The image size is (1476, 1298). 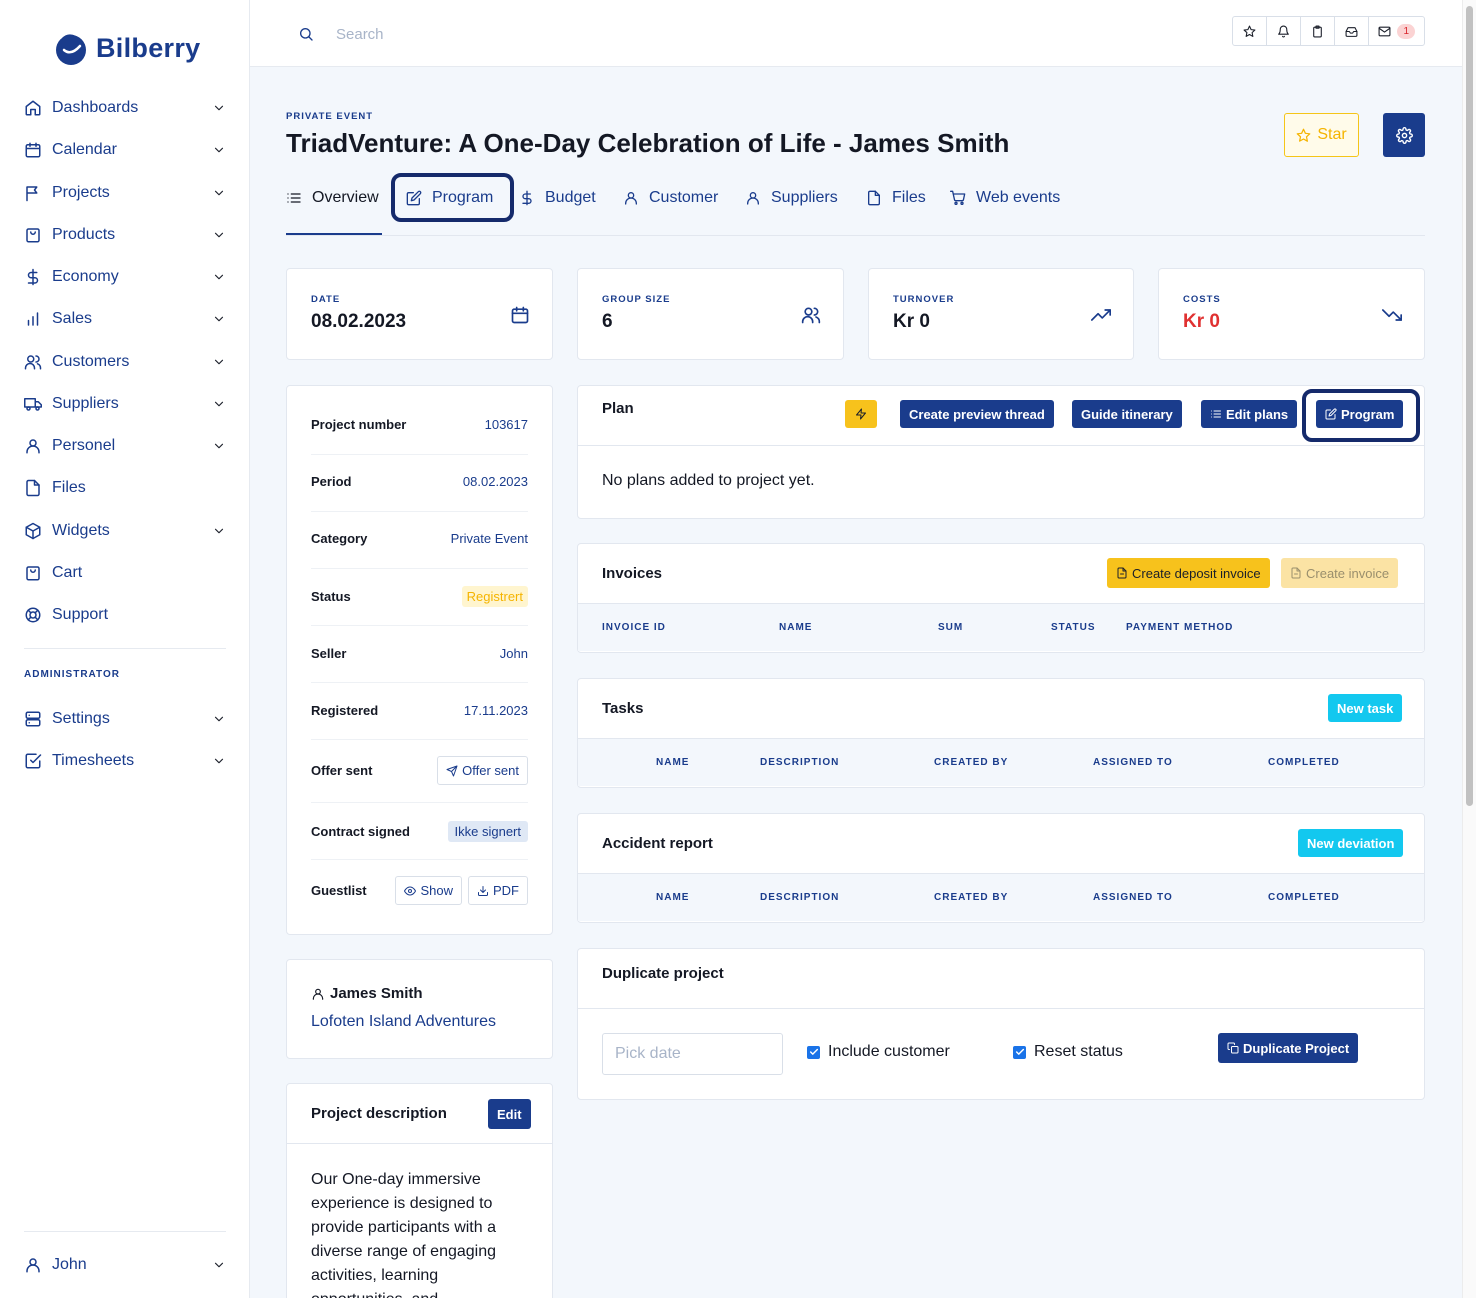 What do you see at coordinates (419, 568) in the screenshot?
I see `info-divider` at bounding box center [419, 568].